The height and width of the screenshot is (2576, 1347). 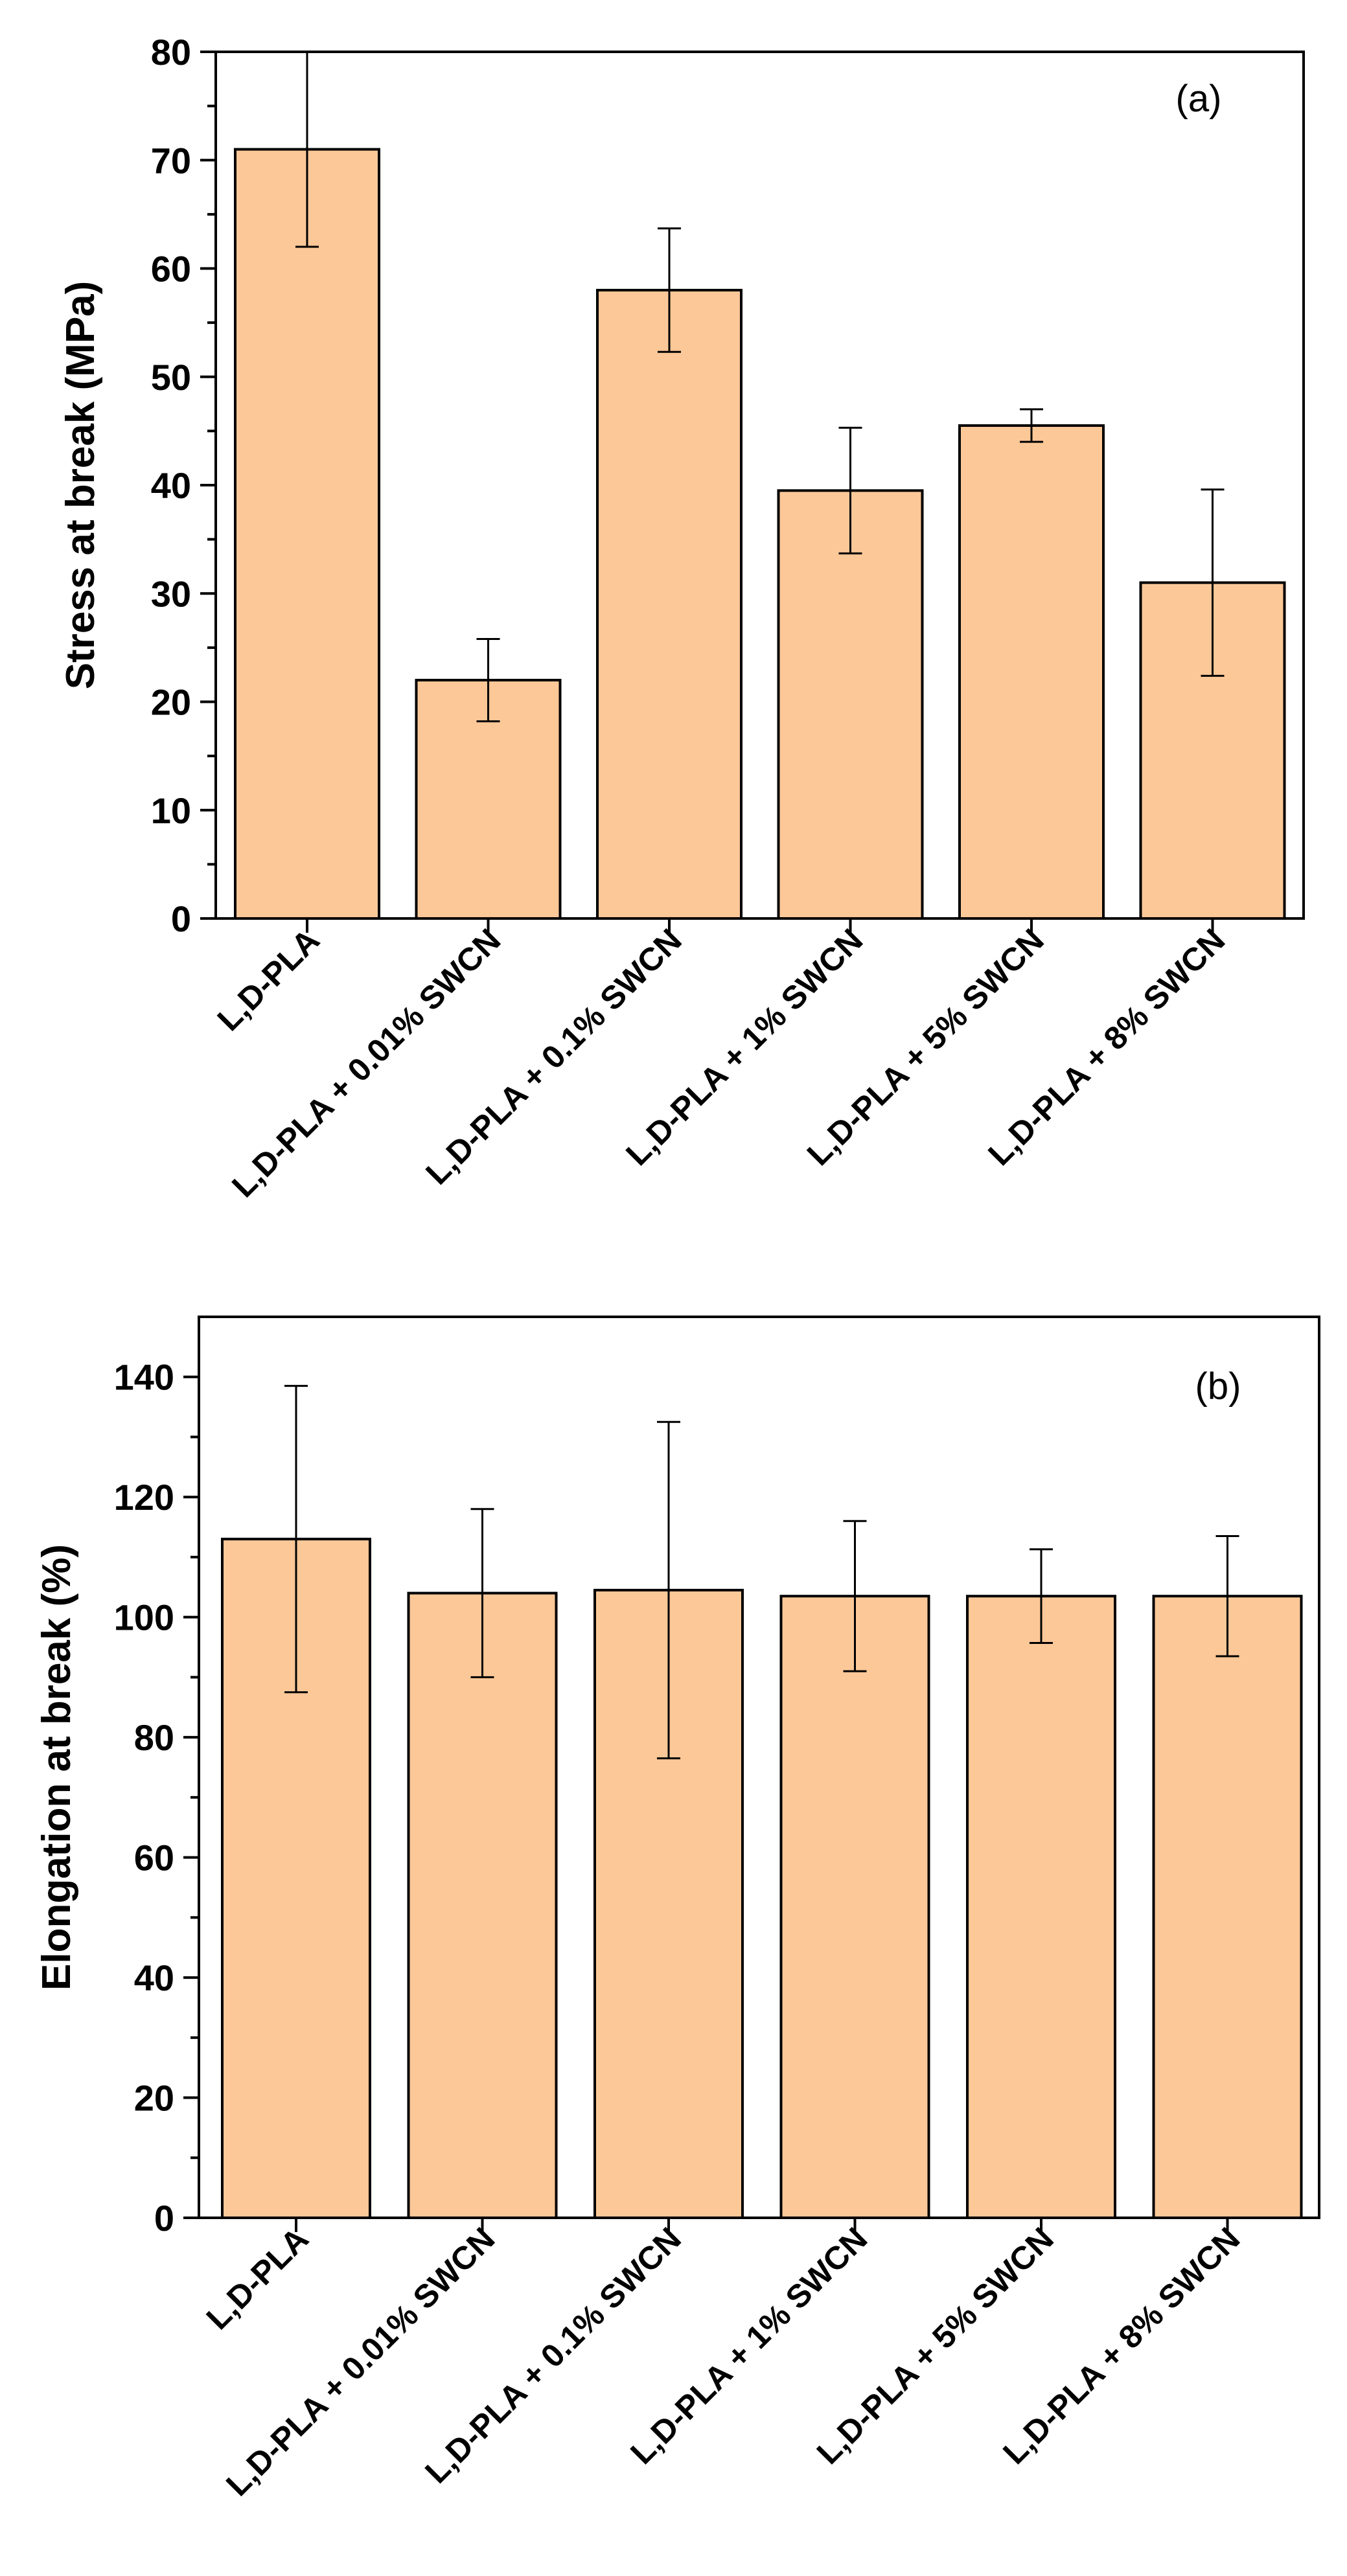 What do you see at coordinates (171, 486) in the screenshot?
I see `panel-a-y-tick-label: 40` at bounding box center [171, 486].